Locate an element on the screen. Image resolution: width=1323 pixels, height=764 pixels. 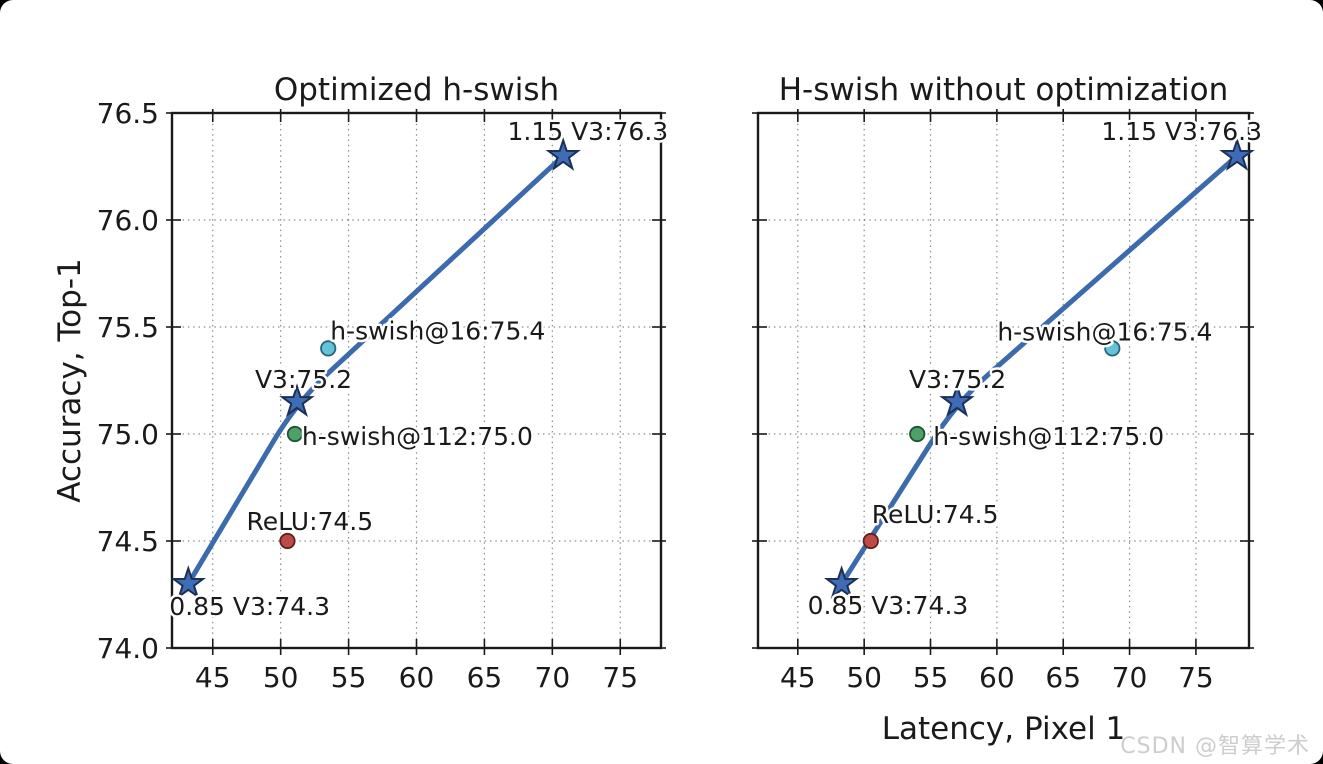
y-tick-label: 76.0 is located at coordinates (128, 220).